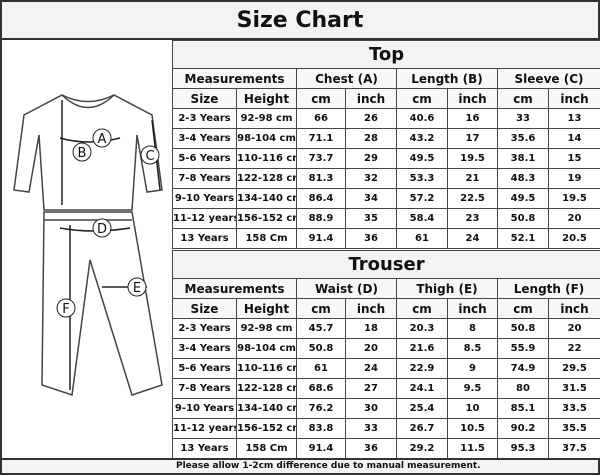 Image resolution: width=600 pixels, height=475 pixels. What do you see at coordinates (422, 178) in the screenshot?
I see `table-cell: 53.3` at bounding box center [422, 178].